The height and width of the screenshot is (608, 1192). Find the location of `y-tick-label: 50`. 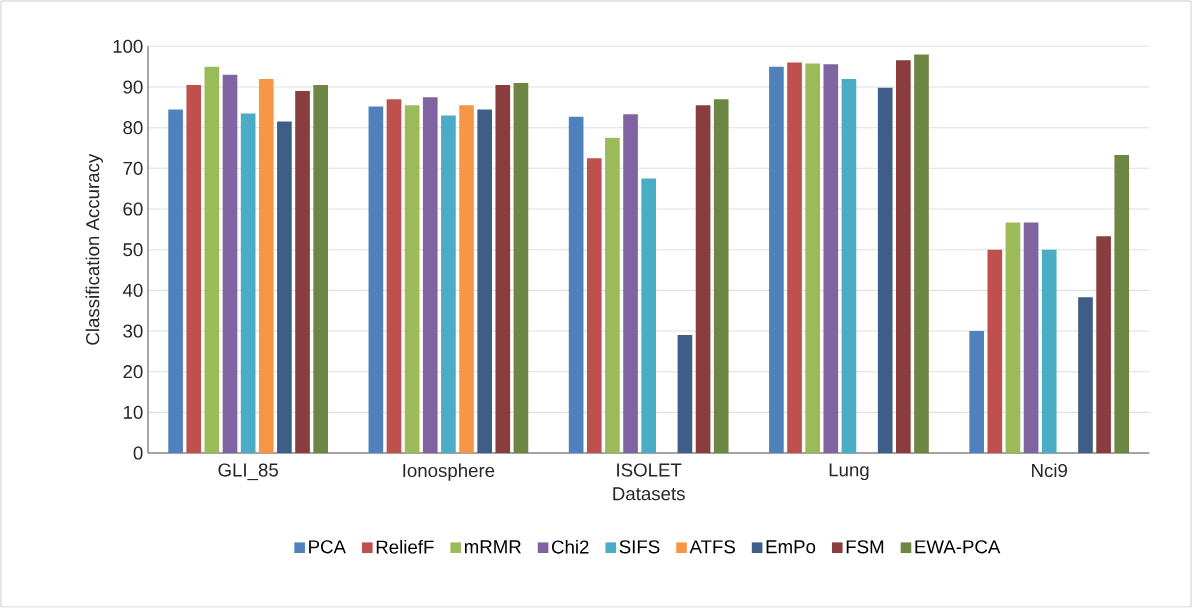

y-tick-label: 50 is located at coordinates (133, 250).